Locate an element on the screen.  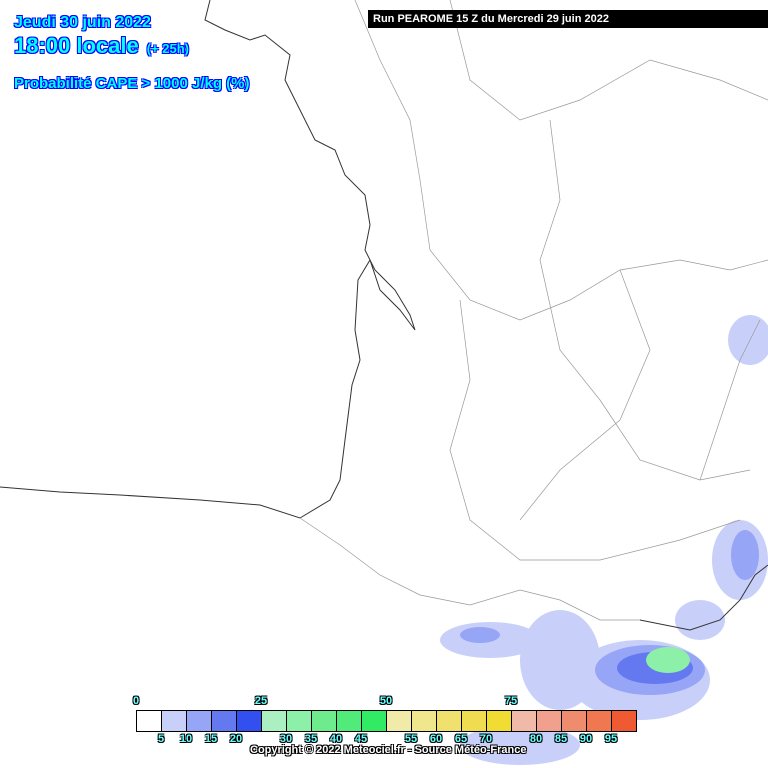
legend-label: 10 is located at coordinates (186, 739).